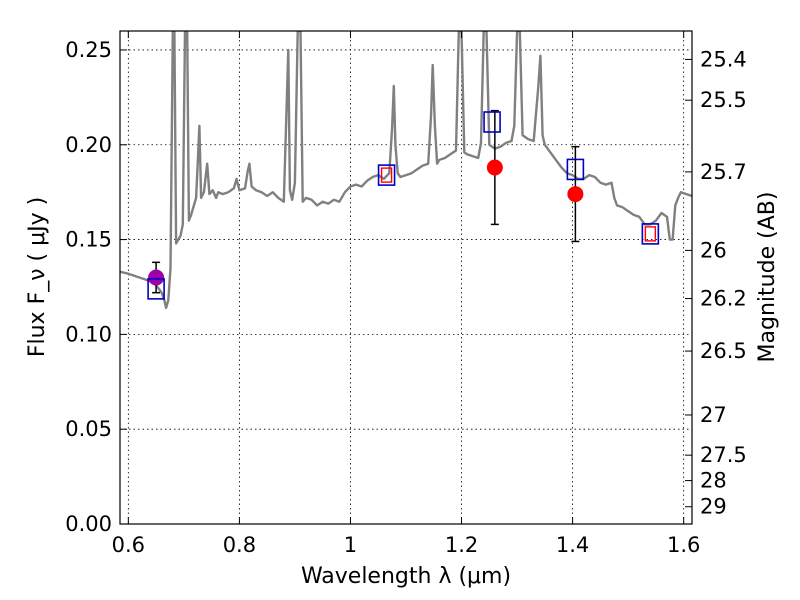 Image resolution: width=800 pixels, height=600 pixels. Describe the element at coordinates (37, 277) in the screenshot. I see `y-axis-title: Flux F_ν ( μJy )` at that location.